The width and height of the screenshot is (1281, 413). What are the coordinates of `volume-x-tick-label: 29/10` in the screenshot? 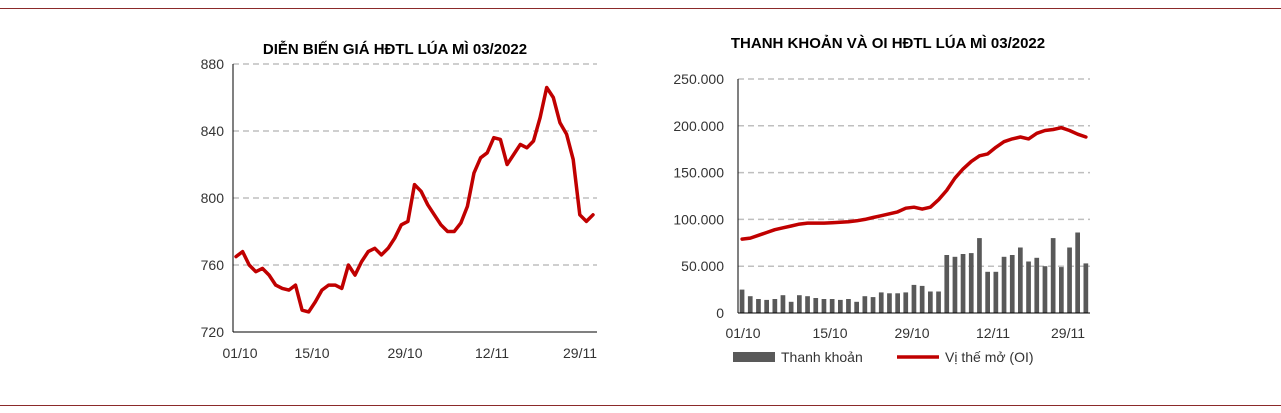 It's located at (911, 333).